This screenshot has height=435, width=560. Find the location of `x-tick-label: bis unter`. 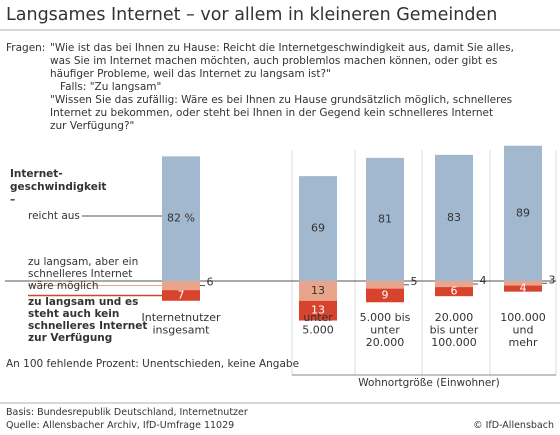

x-tick-label: bis unter is located at coordinates (454, 330).